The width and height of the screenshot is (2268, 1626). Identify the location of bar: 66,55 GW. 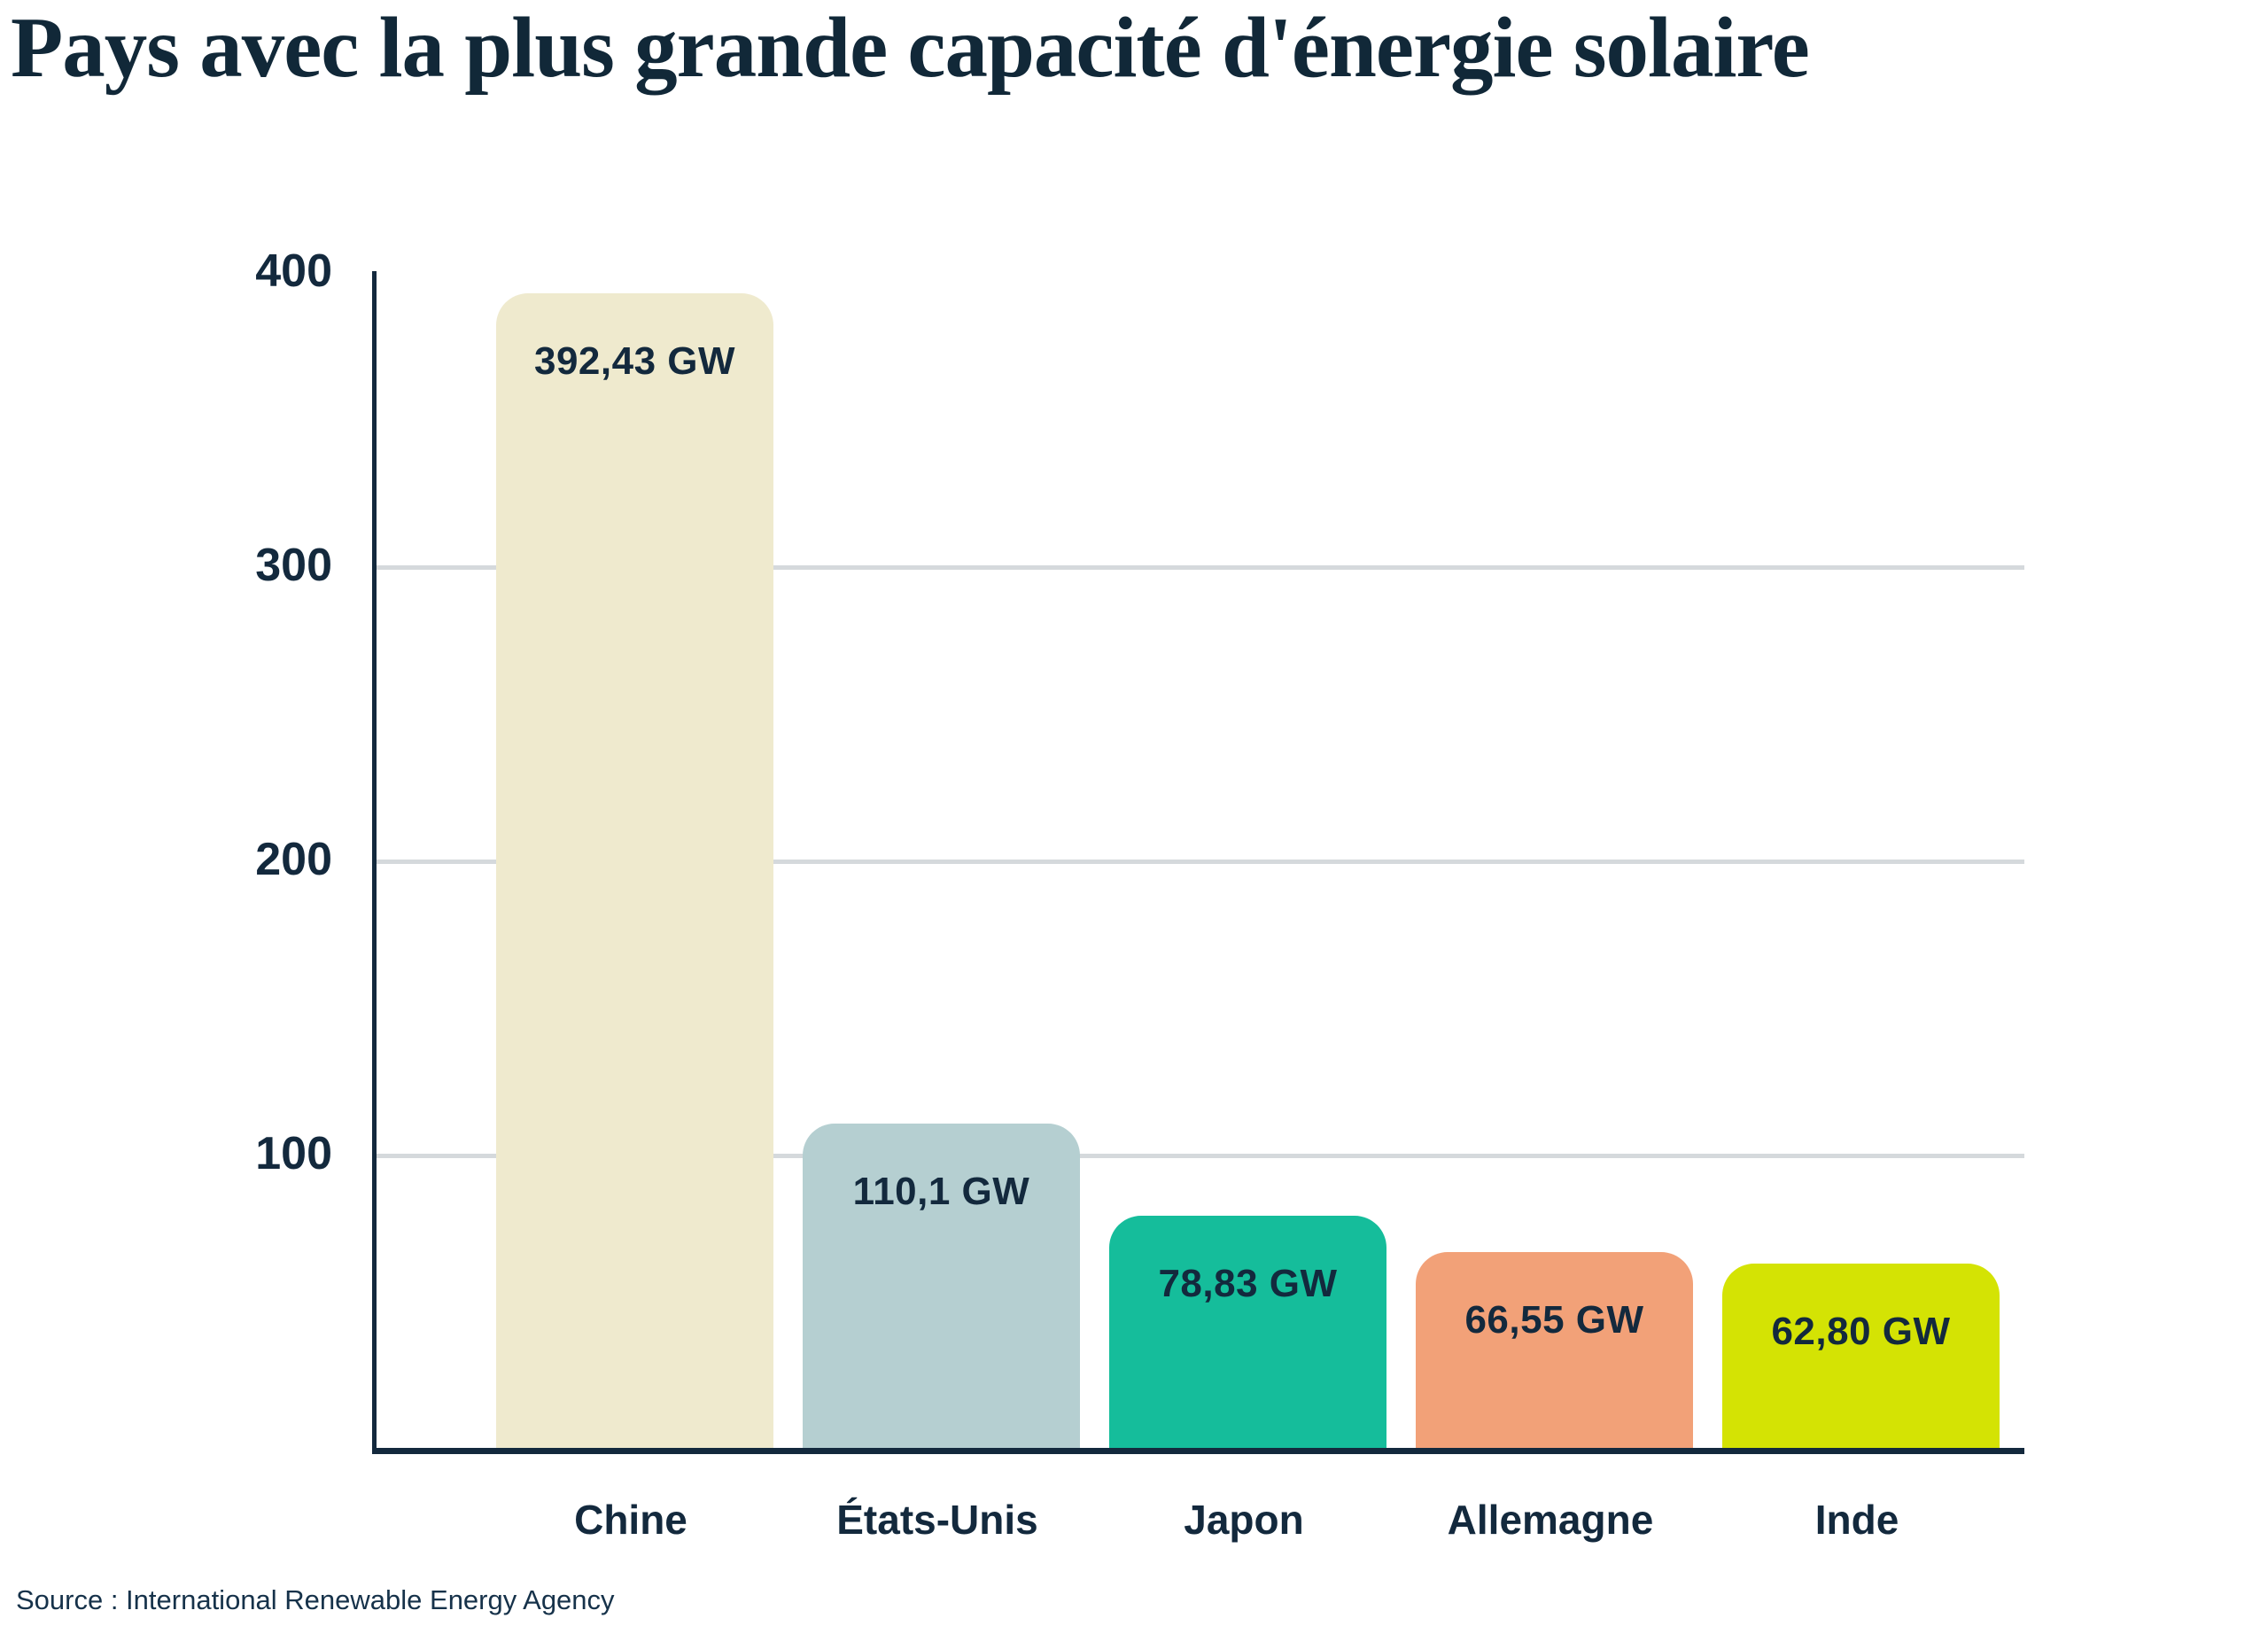
(1554, 1350).